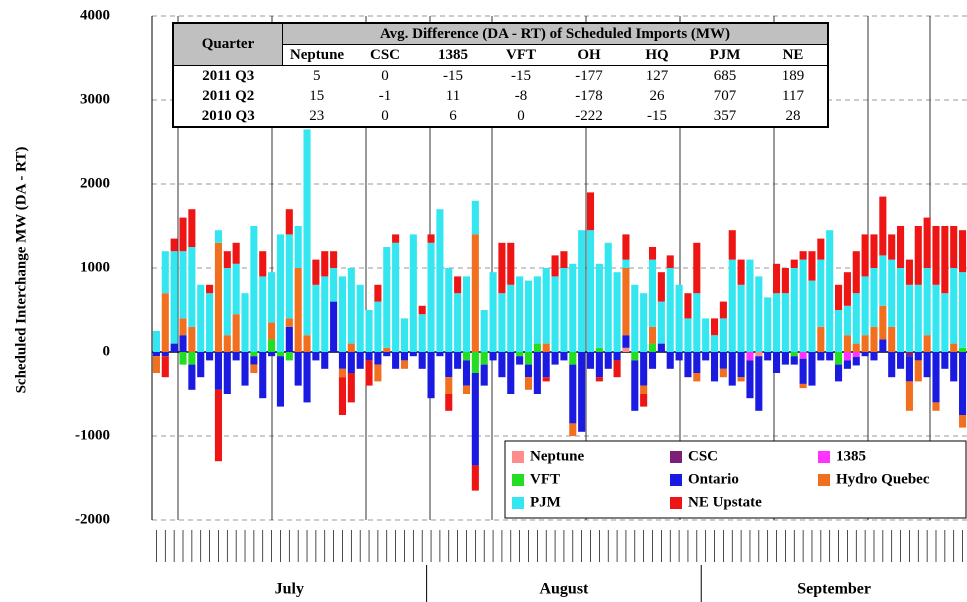 This screenshot has width=967, height=602. Describe the element at coordinates (589, 75) in the screenshot. I see `table-cell: -177` at that location.